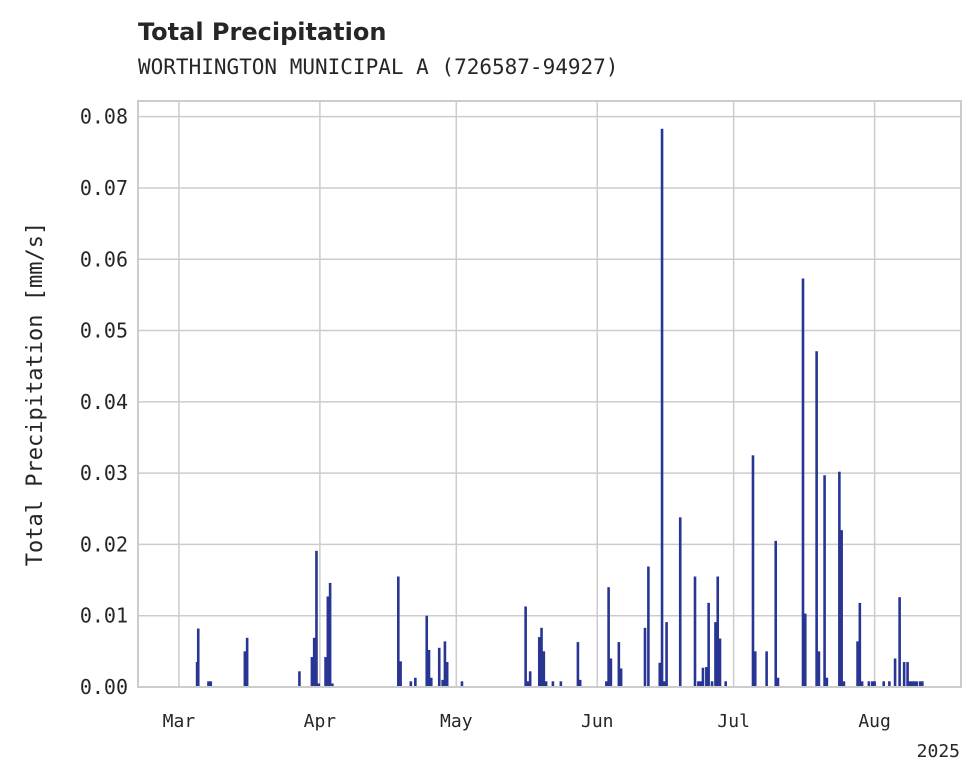 This screenshot has height=783, width=980. Describe the element at coordinates (874, 721) in the screenshot. I see `x-tick-label: Aug` at that location.